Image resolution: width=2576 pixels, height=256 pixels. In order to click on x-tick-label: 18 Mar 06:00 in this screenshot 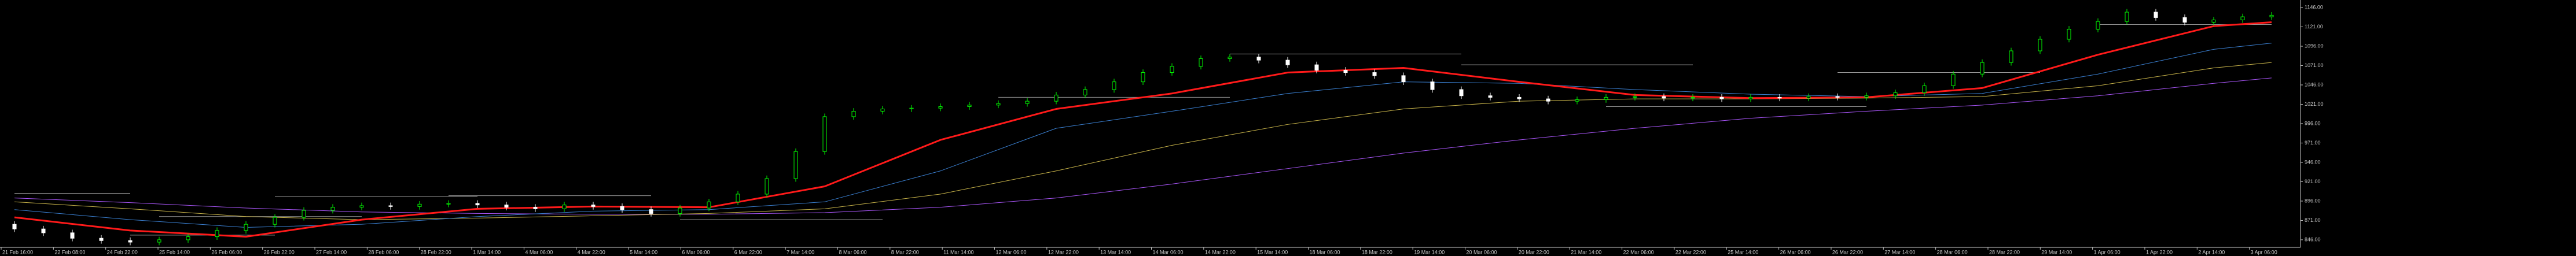, I will do `click(1325, 252)`.